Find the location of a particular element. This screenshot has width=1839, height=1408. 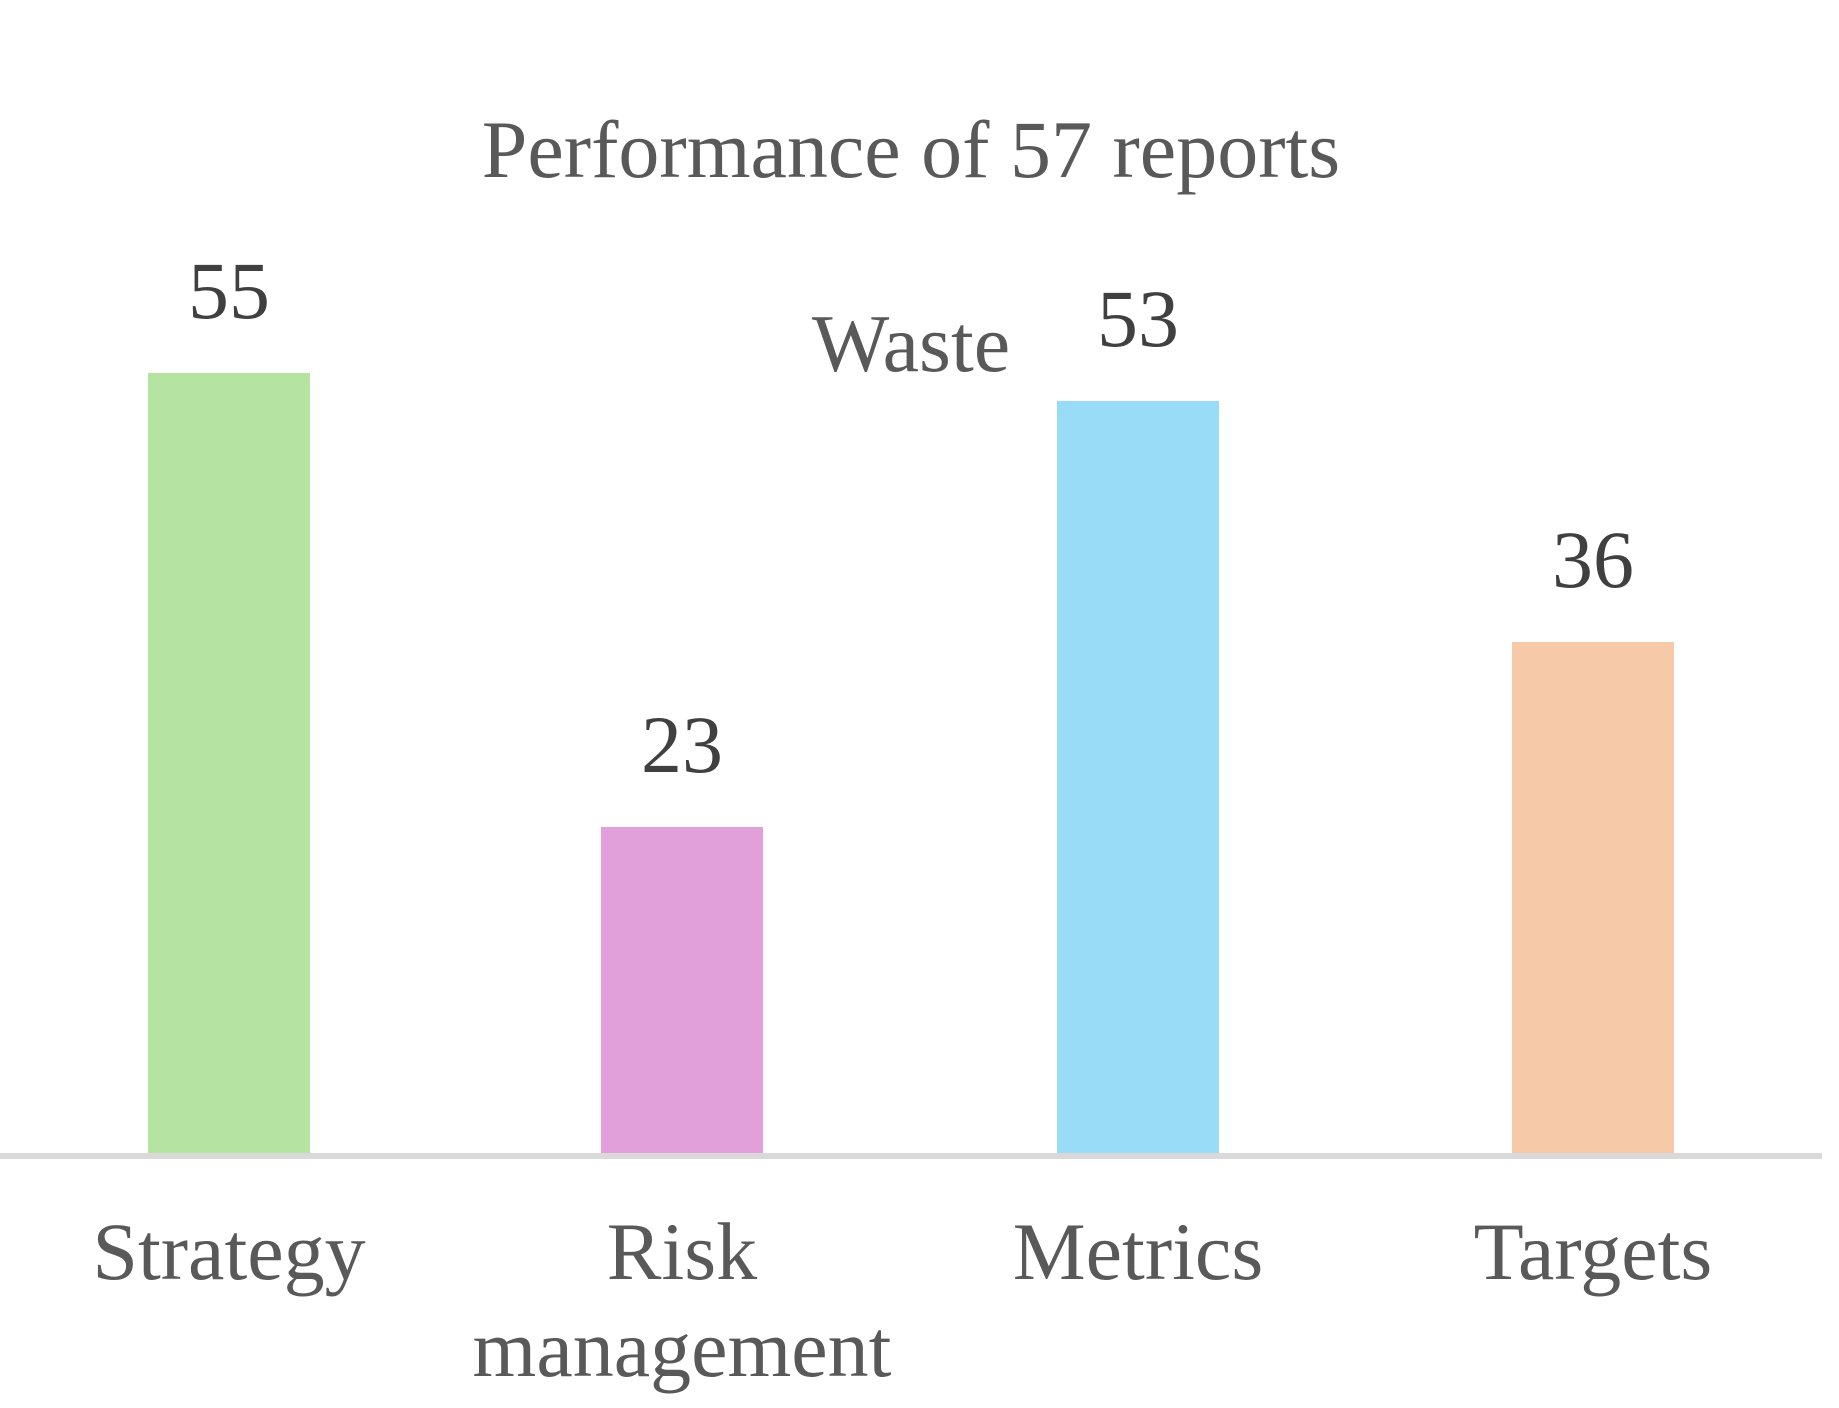

bar-value-label: 36 is located at coordinates (1593, 559).